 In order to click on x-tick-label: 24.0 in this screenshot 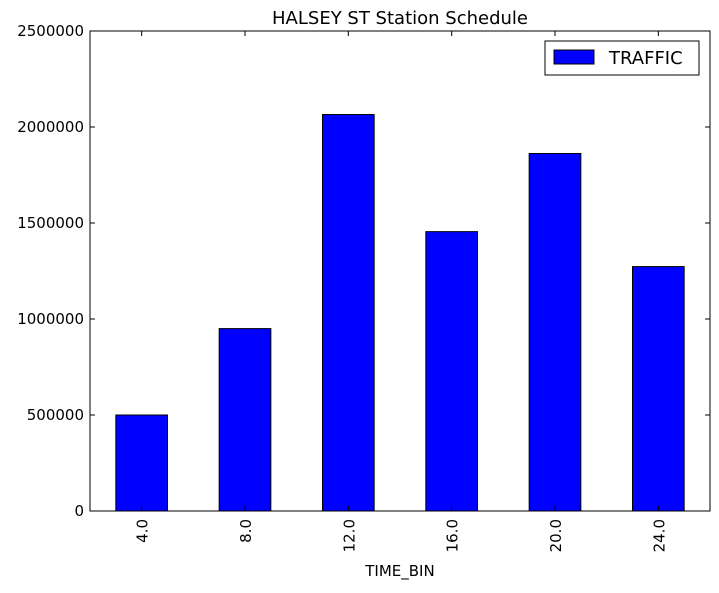, I will do `click(659, 535)`.